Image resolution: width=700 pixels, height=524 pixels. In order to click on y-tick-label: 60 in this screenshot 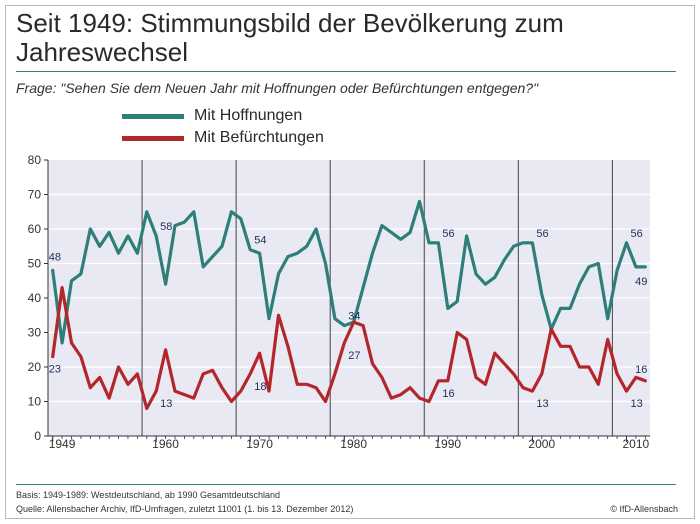, I will do `click(35, 229)`.